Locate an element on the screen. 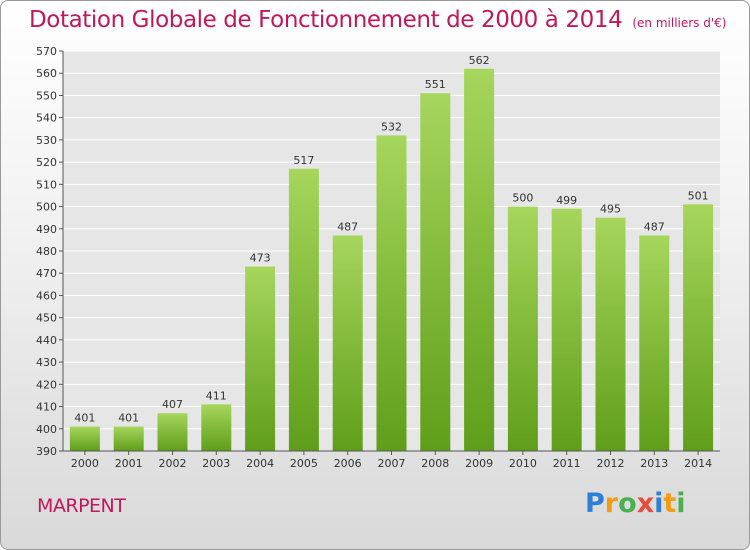 The width and height of the screenshot is (750, 550). y-tick-label: 550 is located at coordinates (46, 95).